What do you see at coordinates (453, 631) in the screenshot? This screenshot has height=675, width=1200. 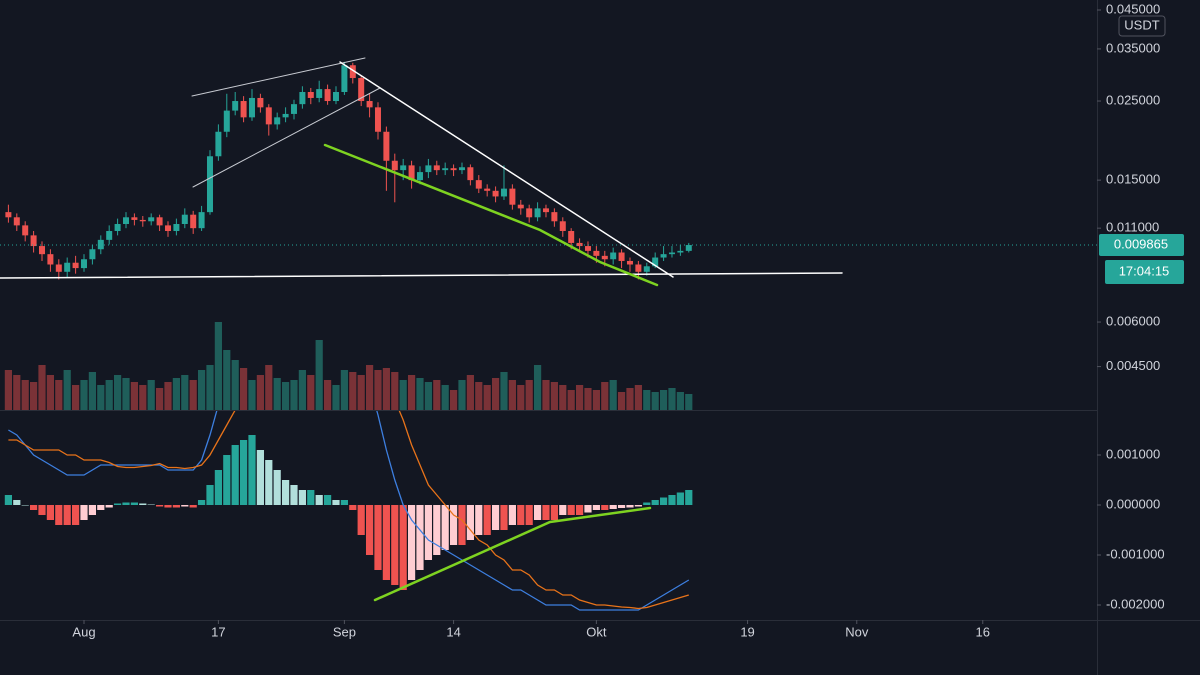 I see `x-tick-label: 14` at bounding box center [453, 631].